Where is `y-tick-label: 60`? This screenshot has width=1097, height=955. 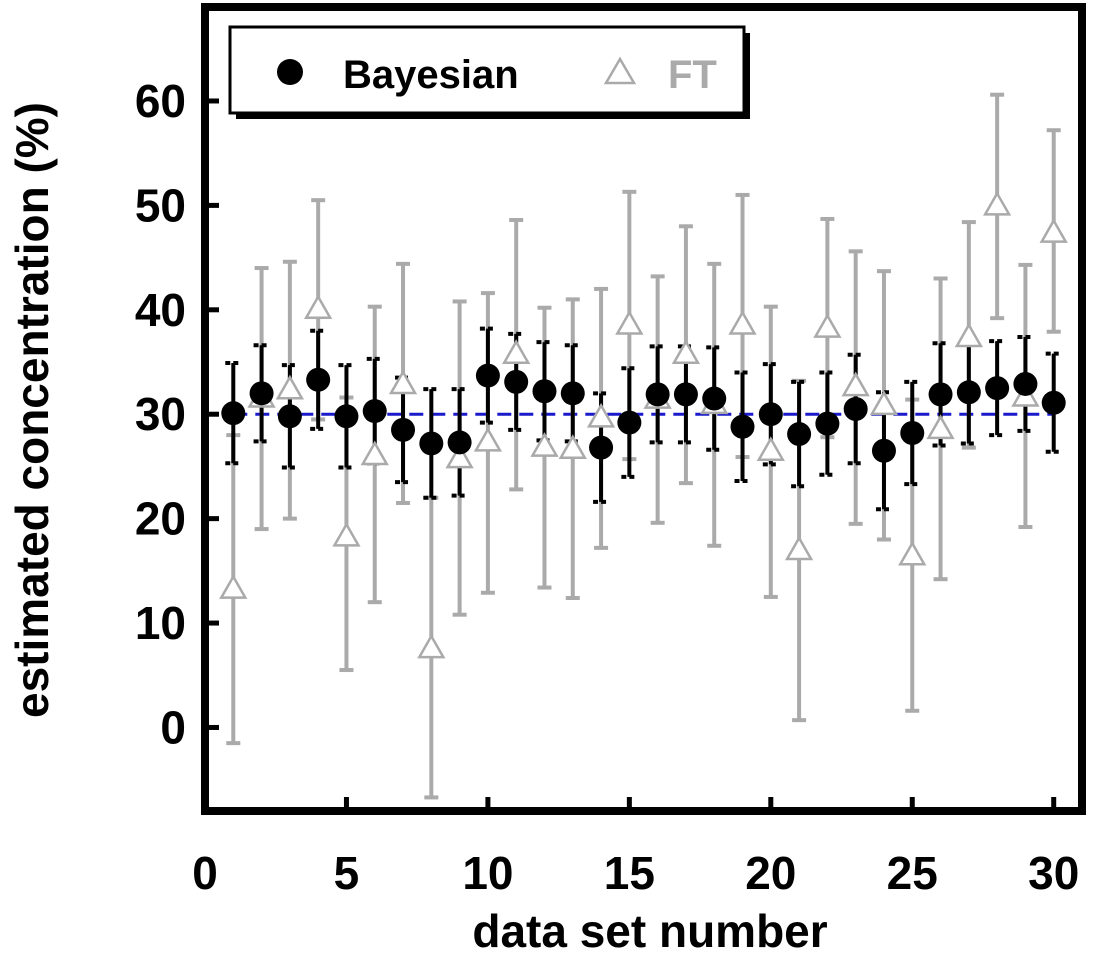 y-tick-label: 60 is located at coordinates (160, 101).